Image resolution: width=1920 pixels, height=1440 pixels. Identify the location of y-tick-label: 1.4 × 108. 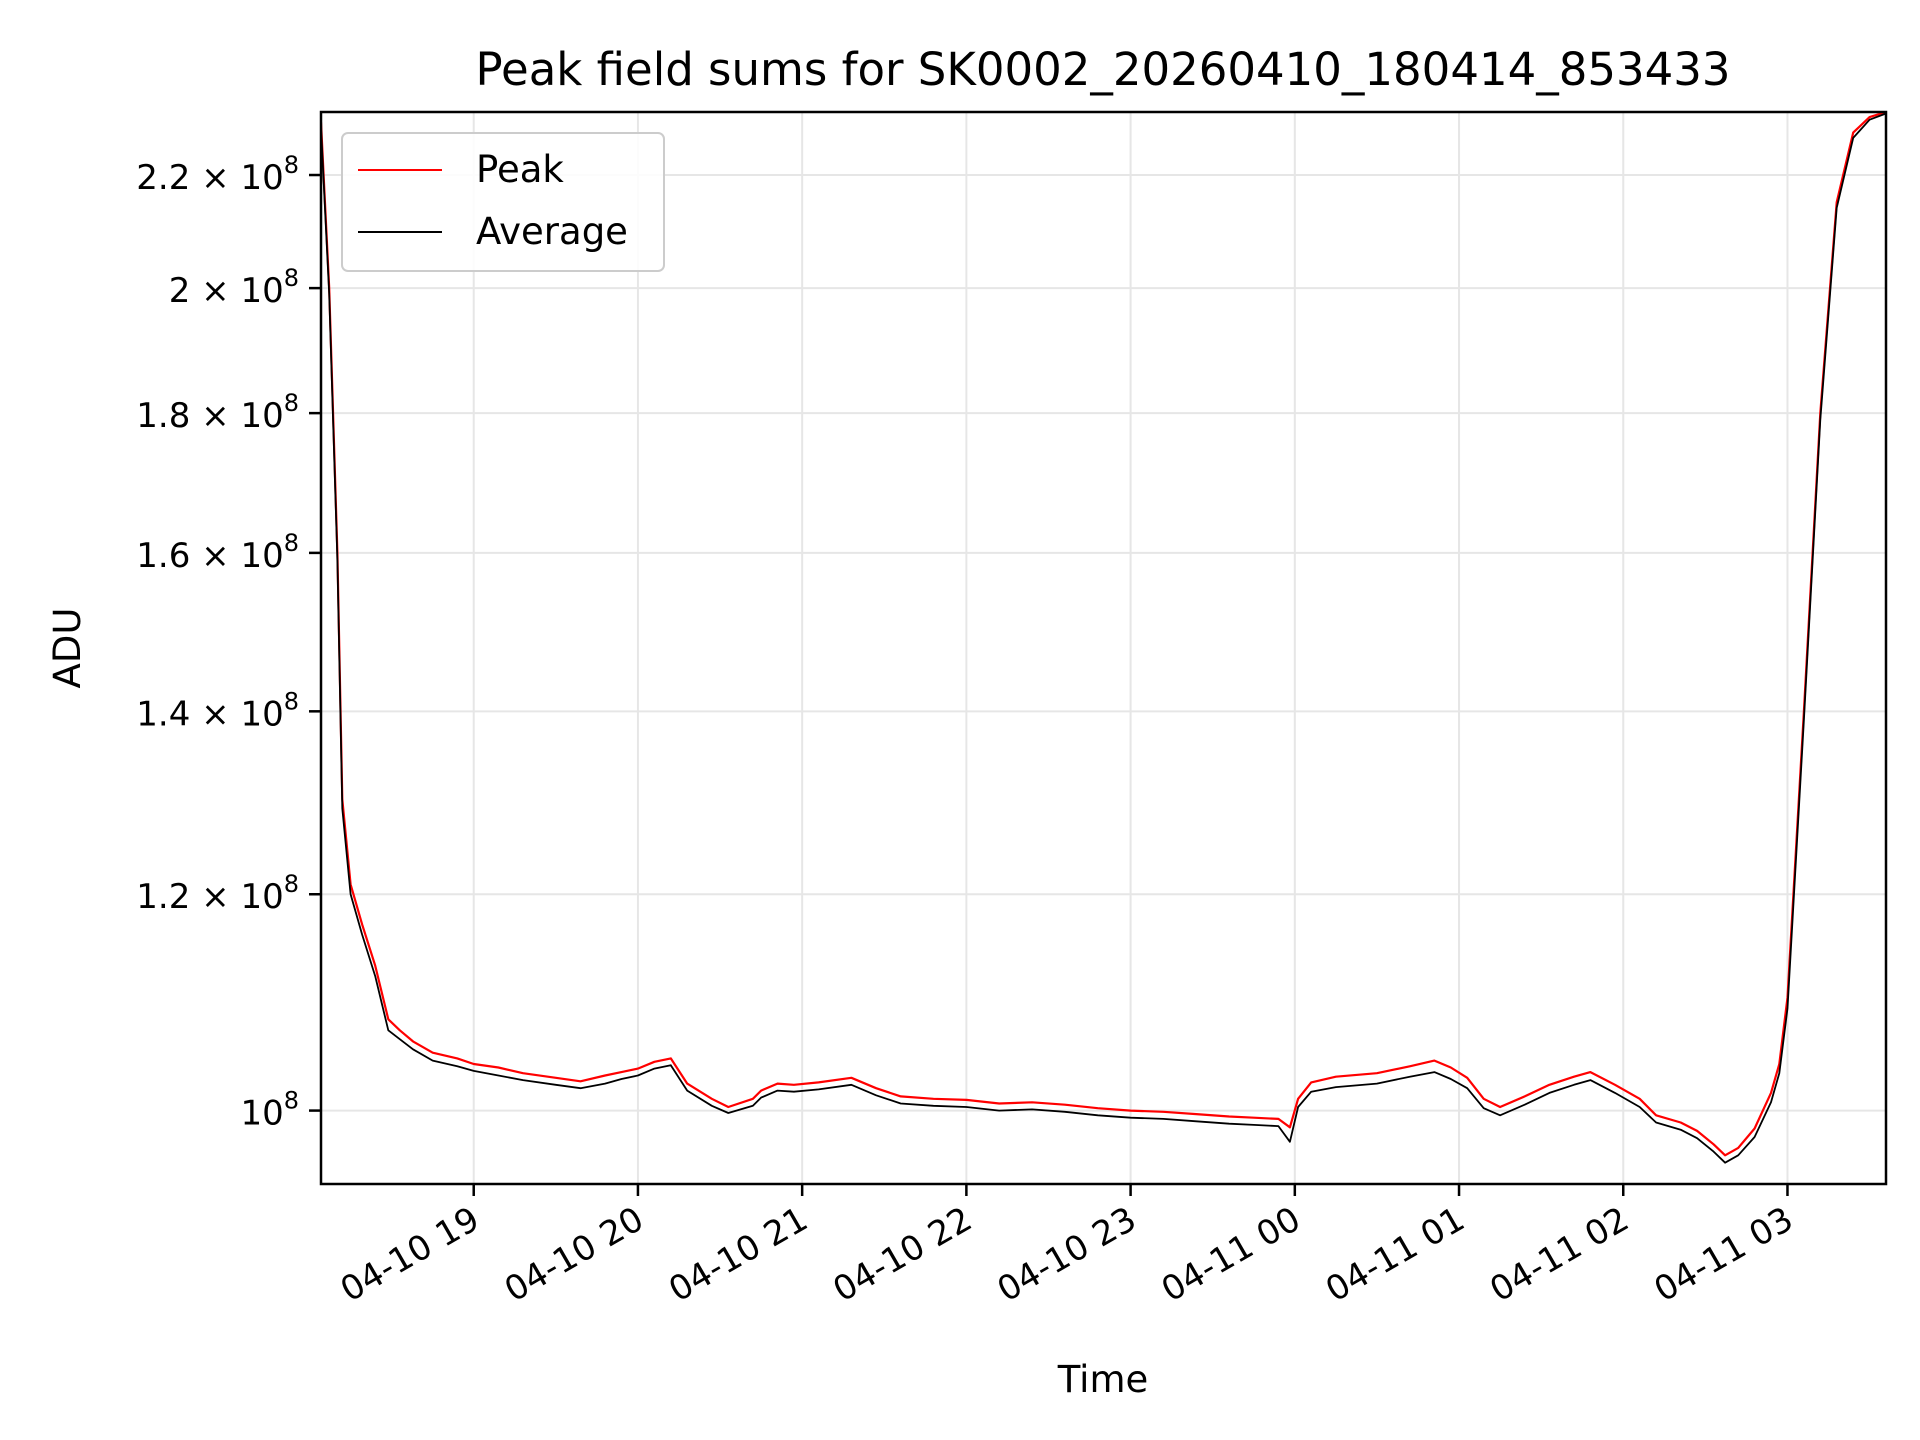
(217, 710).